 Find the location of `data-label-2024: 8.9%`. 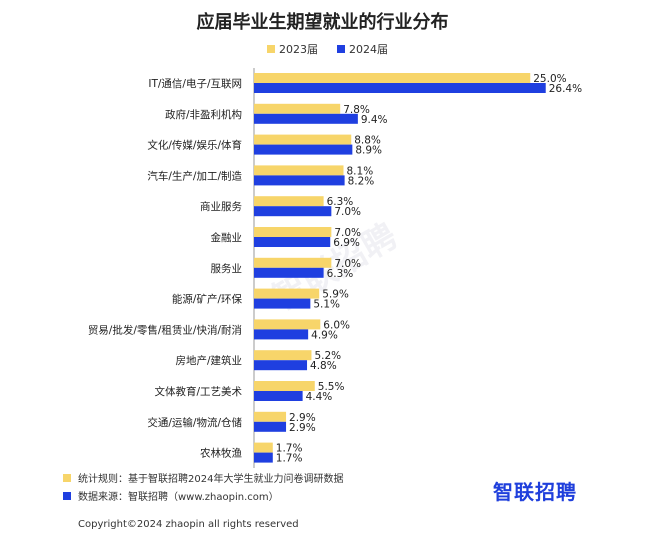

data-label-2024: 8.9% is located at coordinates (368, 151).